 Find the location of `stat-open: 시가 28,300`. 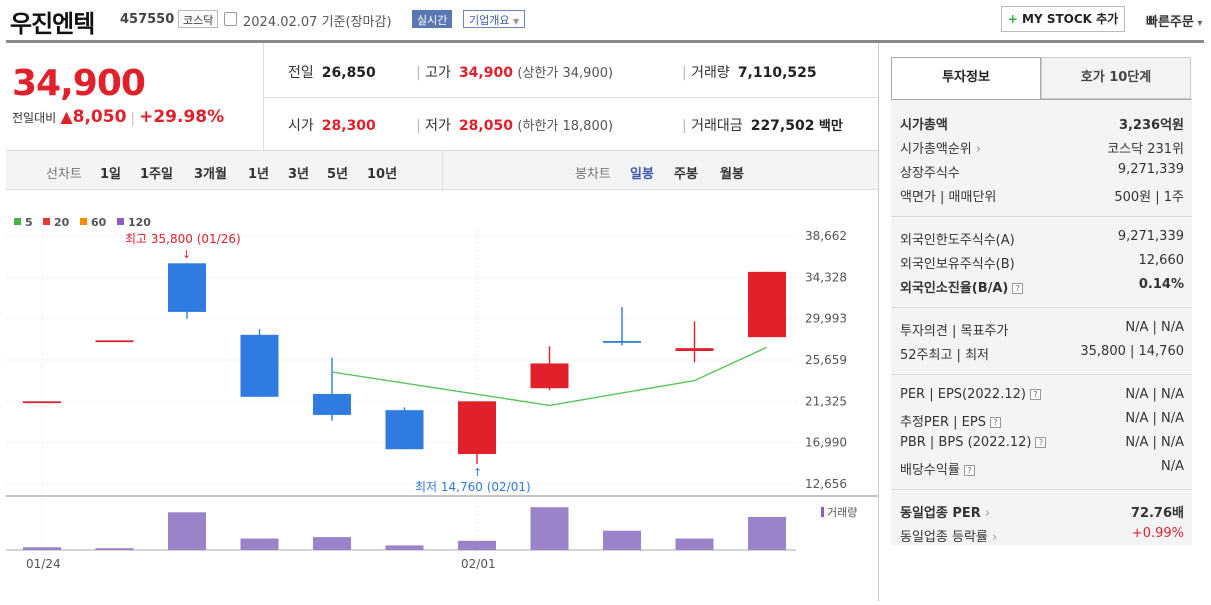

stat-open: 시가 28,300 is located at coordinates (332, 126).